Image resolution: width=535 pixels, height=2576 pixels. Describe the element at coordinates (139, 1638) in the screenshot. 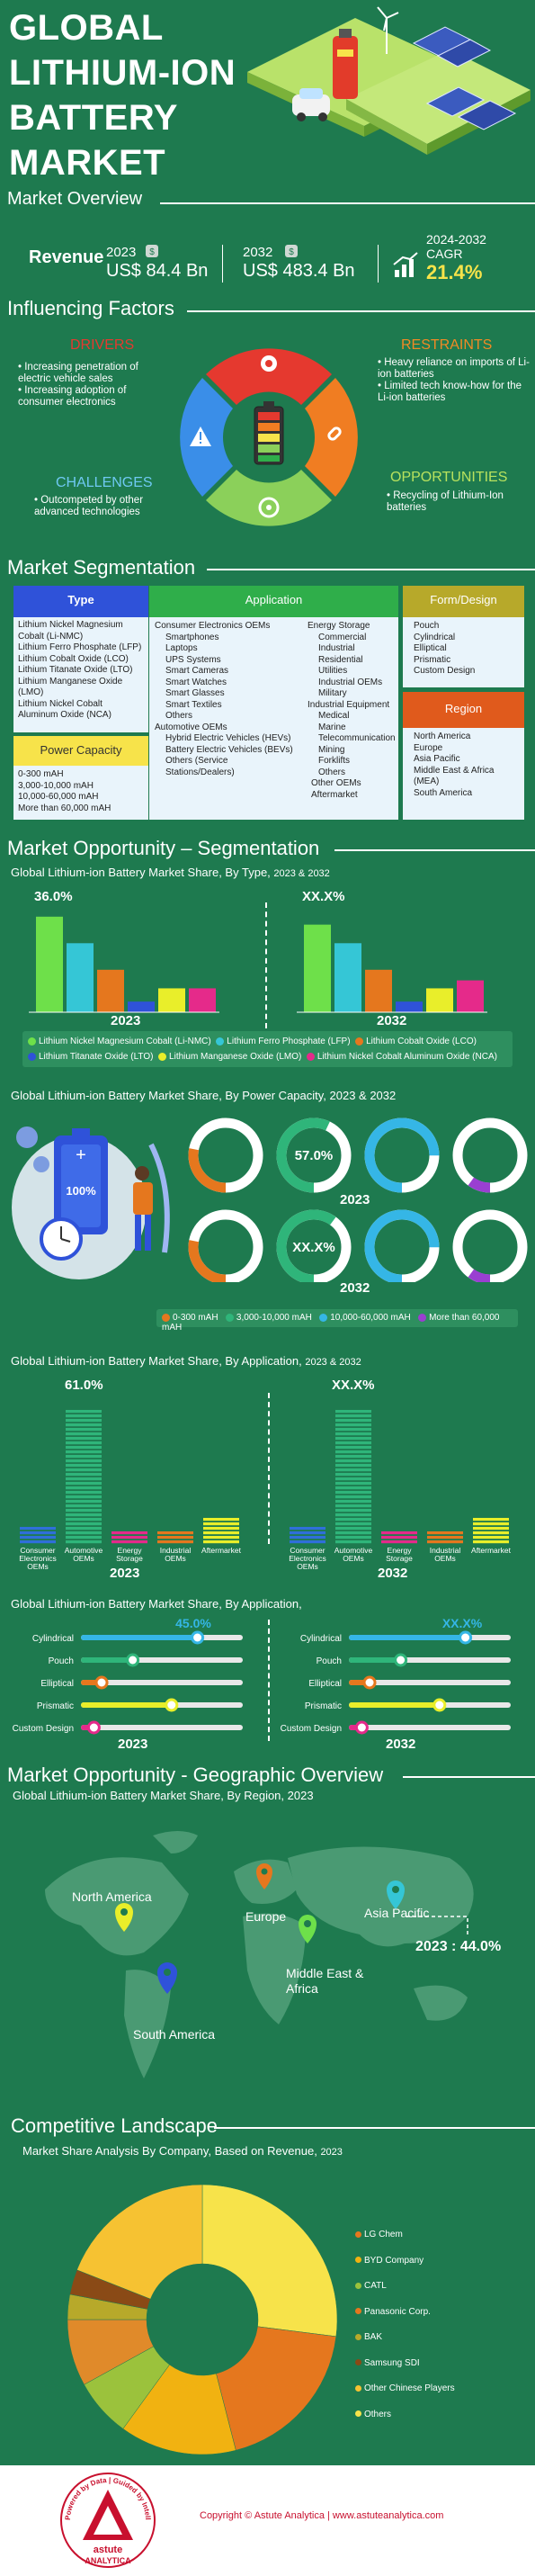

I see `slider-fill` at that location.